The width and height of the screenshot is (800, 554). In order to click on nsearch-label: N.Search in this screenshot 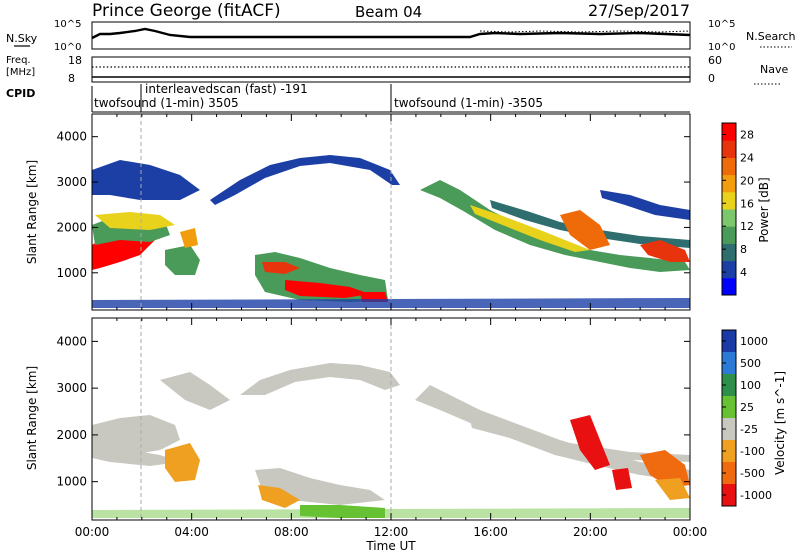, I will do `click(771, 36)`.